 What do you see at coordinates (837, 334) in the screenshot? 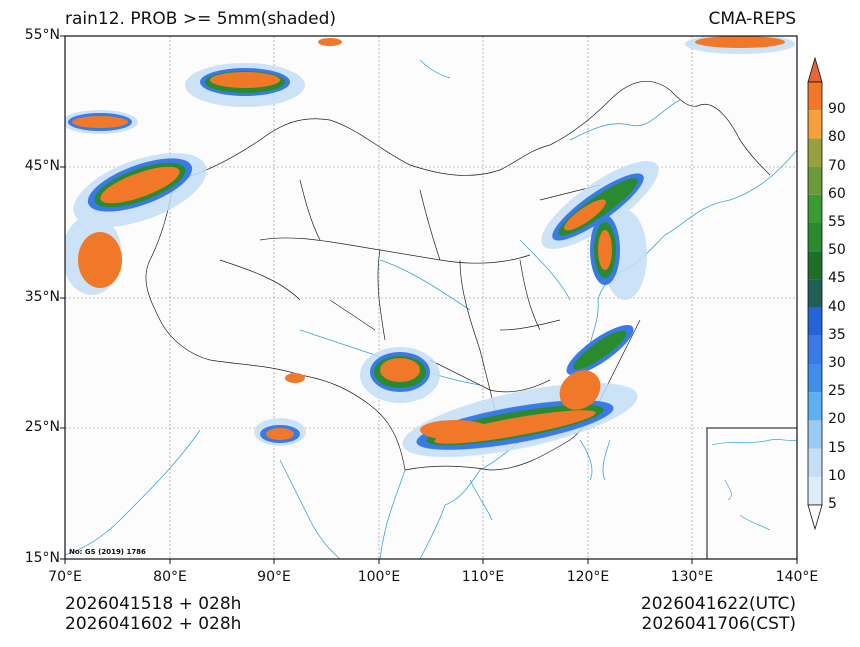
I see `colorbar-tick-label: 35` at bounding box center [837, 334].